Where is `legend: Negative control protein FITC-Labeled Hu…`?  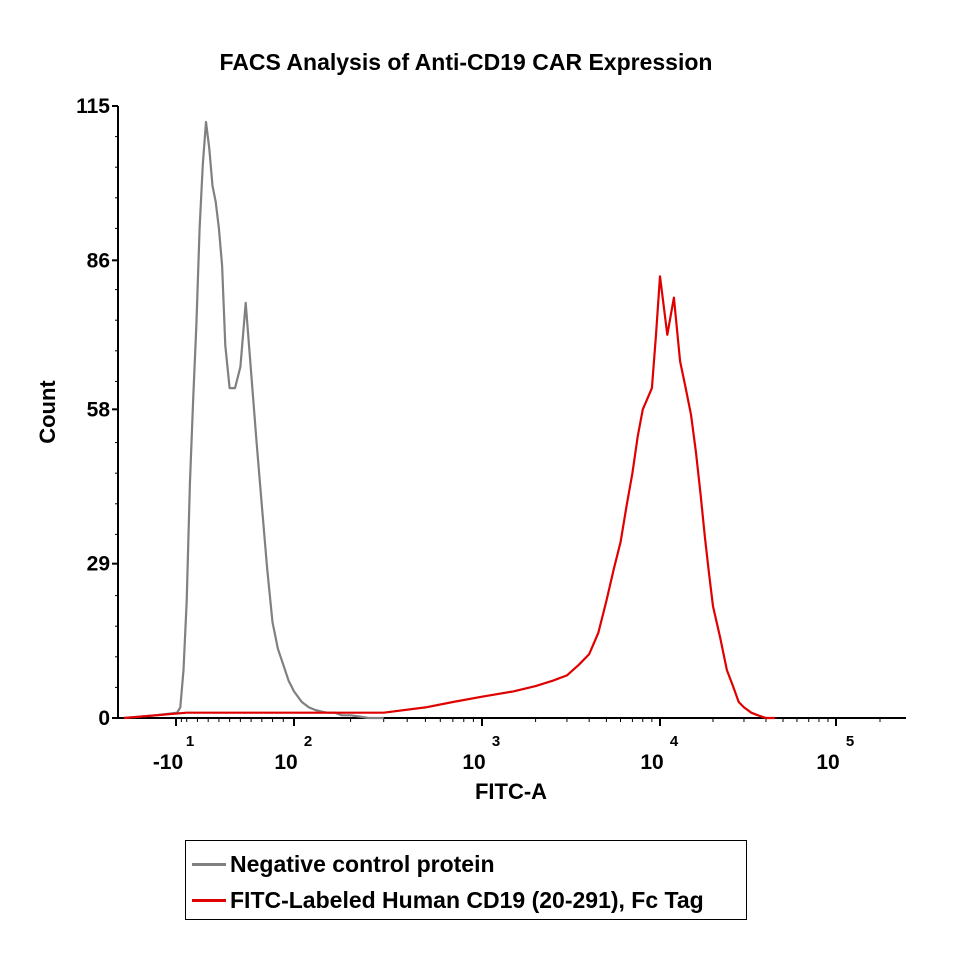
legend: Negative control protein FITC-Labeled Hu… is located at coordinates (466, 880).